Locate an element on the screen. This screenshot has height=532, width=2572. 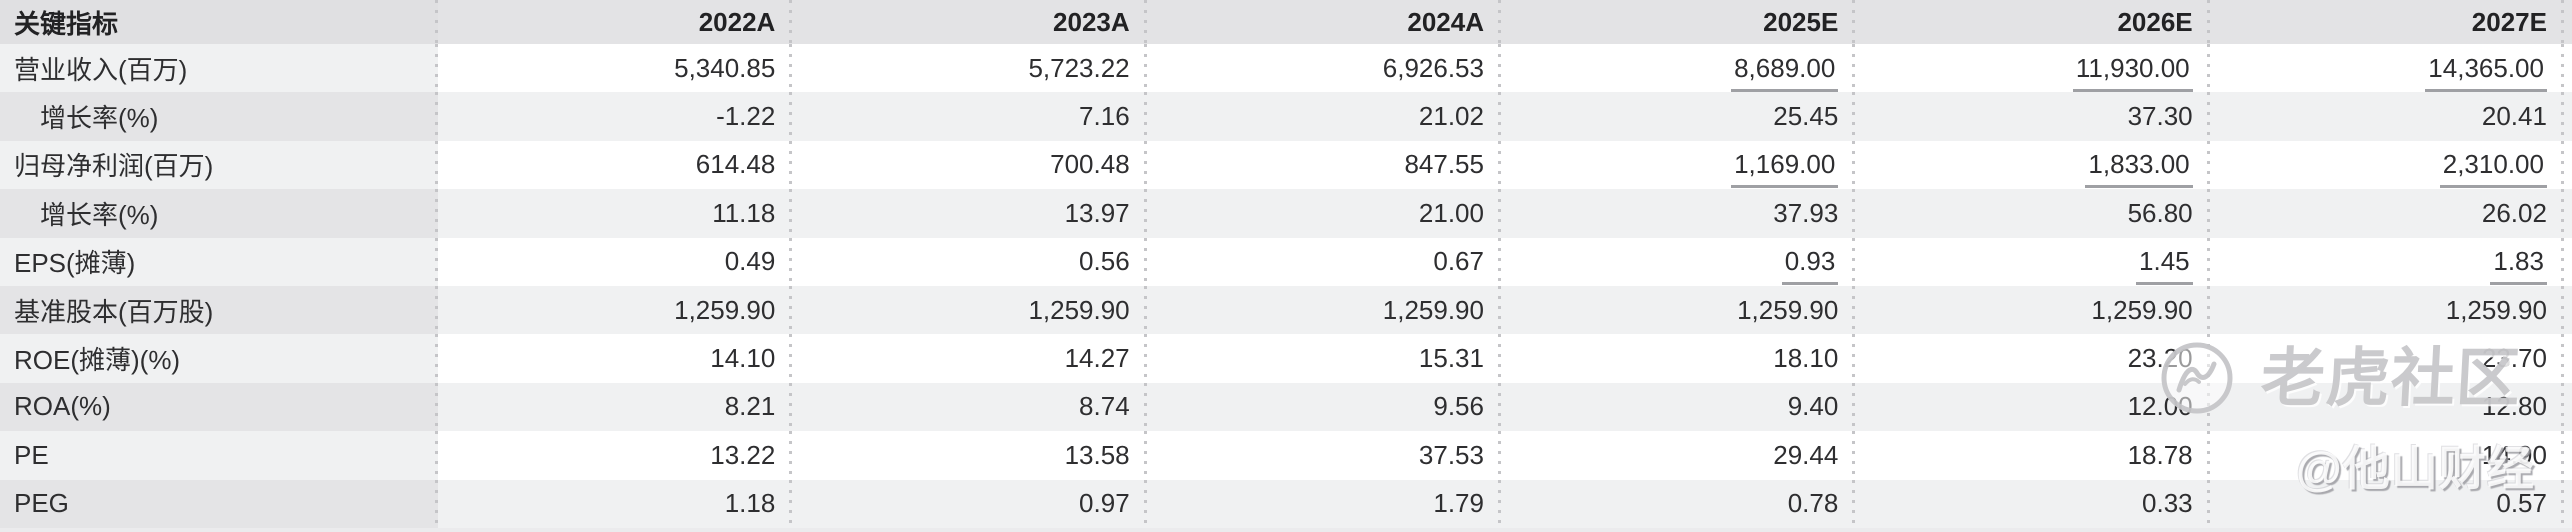
metric-value-cell: 26.02 is located at coordinates (2386, 213).